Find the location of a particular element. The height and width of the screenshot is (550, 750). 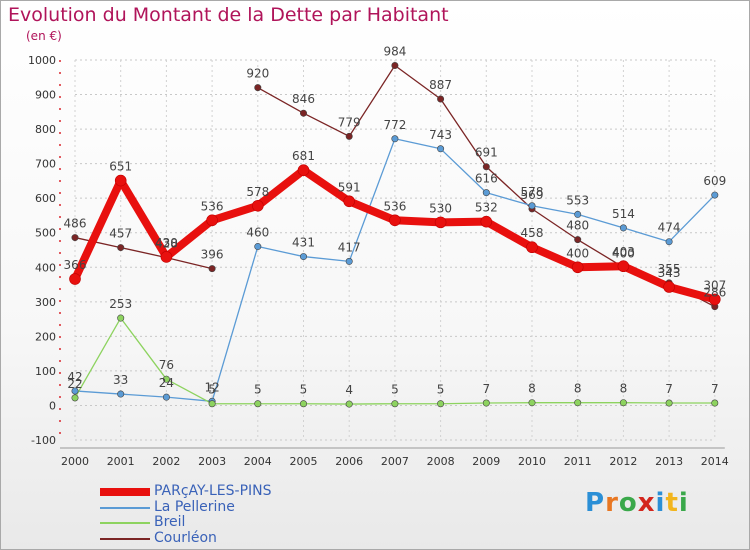

data-label: 76 is located at coordinates (166, 365).